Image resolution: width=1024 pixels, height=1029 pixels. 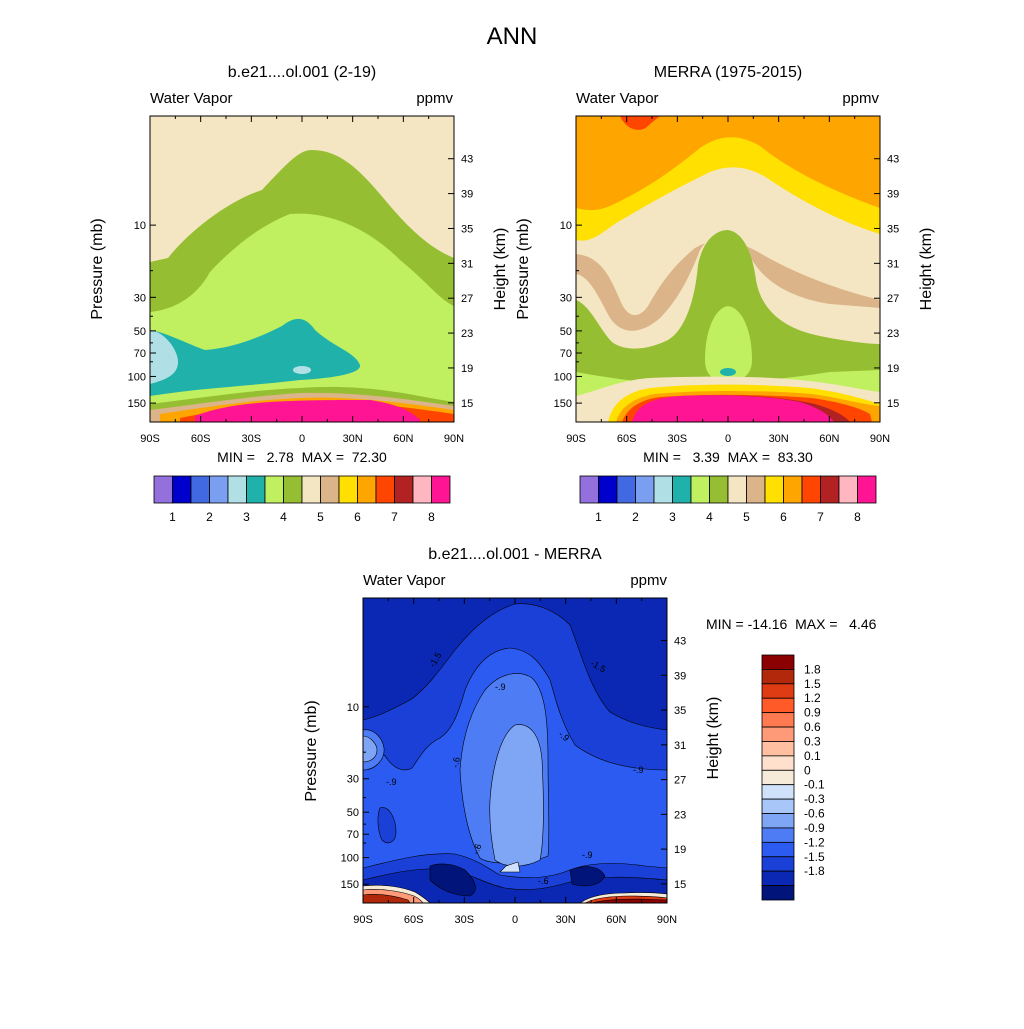 I want to click on panel-model-field, so click(x=302, y=269).